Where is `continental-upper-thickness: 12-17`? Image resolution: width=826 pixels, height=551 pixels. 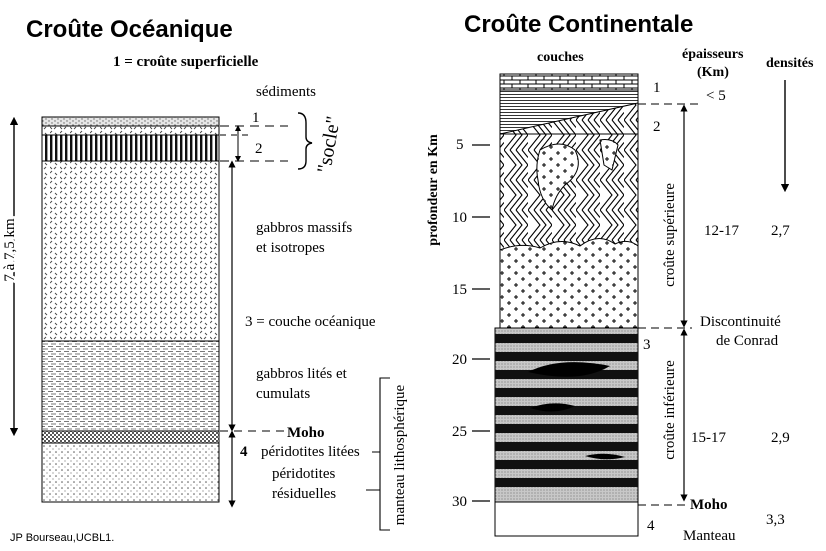 continental-upper-thickness: 12-17 is located at coordinates (721, 231).